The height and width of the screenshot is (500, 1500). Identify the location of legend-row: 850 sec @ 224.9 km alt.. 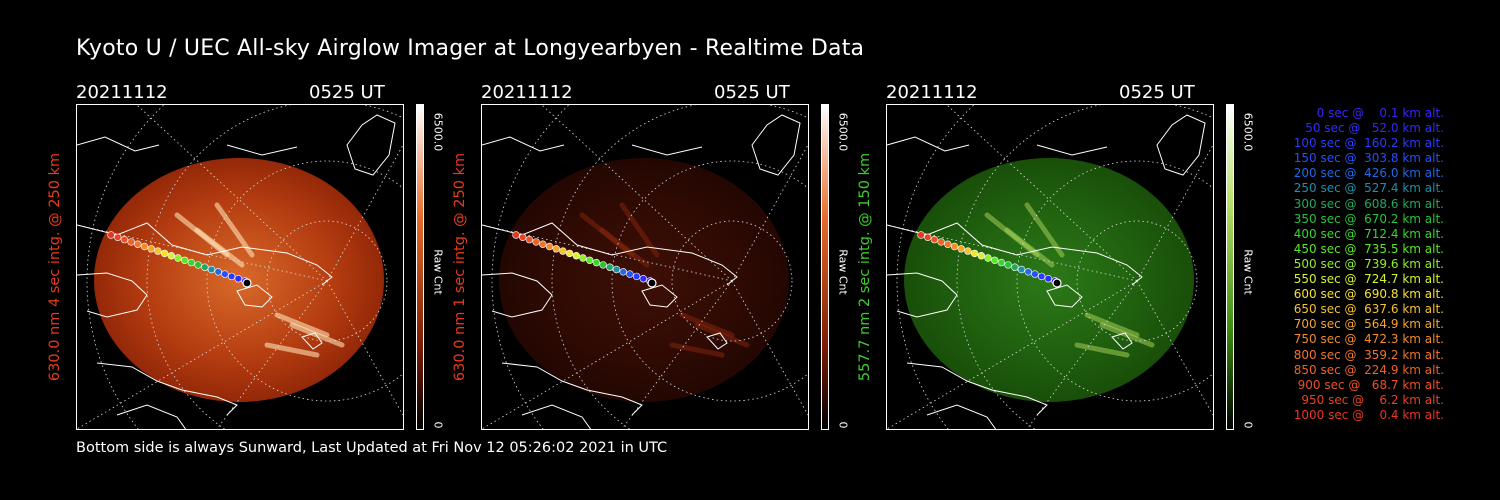
(1366, 369).